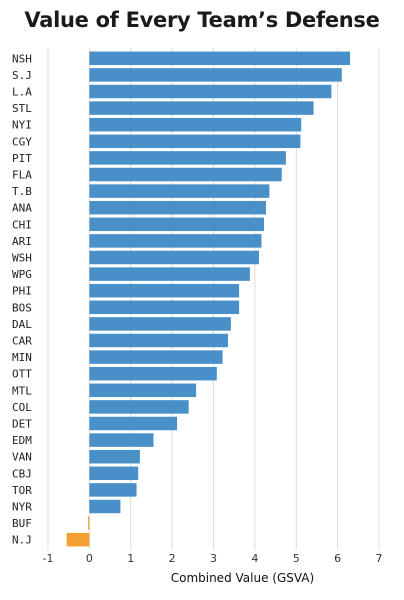 The width and height of the screenshot is (404, 600). I want to click on x-tick-label-7: 6, so click(337, 558).